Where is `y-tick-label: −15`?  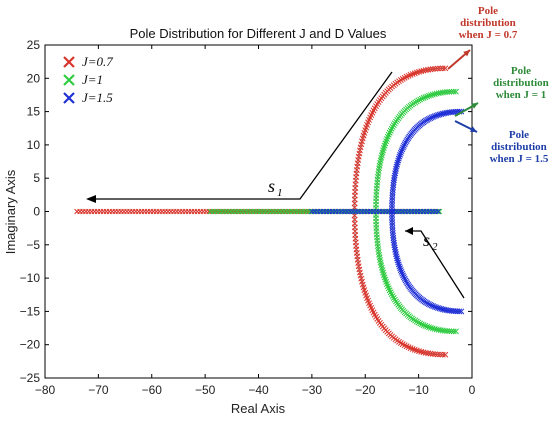 y-tick-label: −15 is located at coordinates (30, 311).